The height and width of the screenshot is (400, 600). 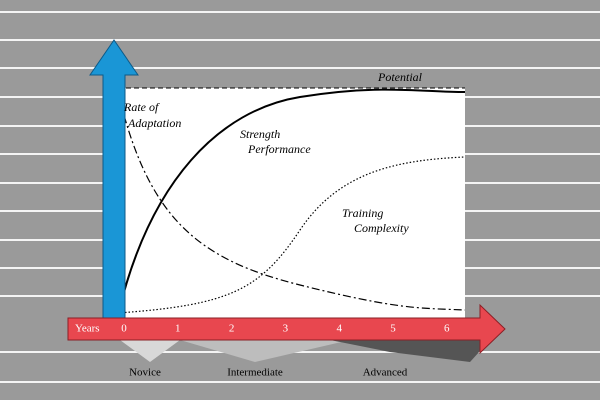 I want to click on tick-label: 4, so click(x=339, y=329).